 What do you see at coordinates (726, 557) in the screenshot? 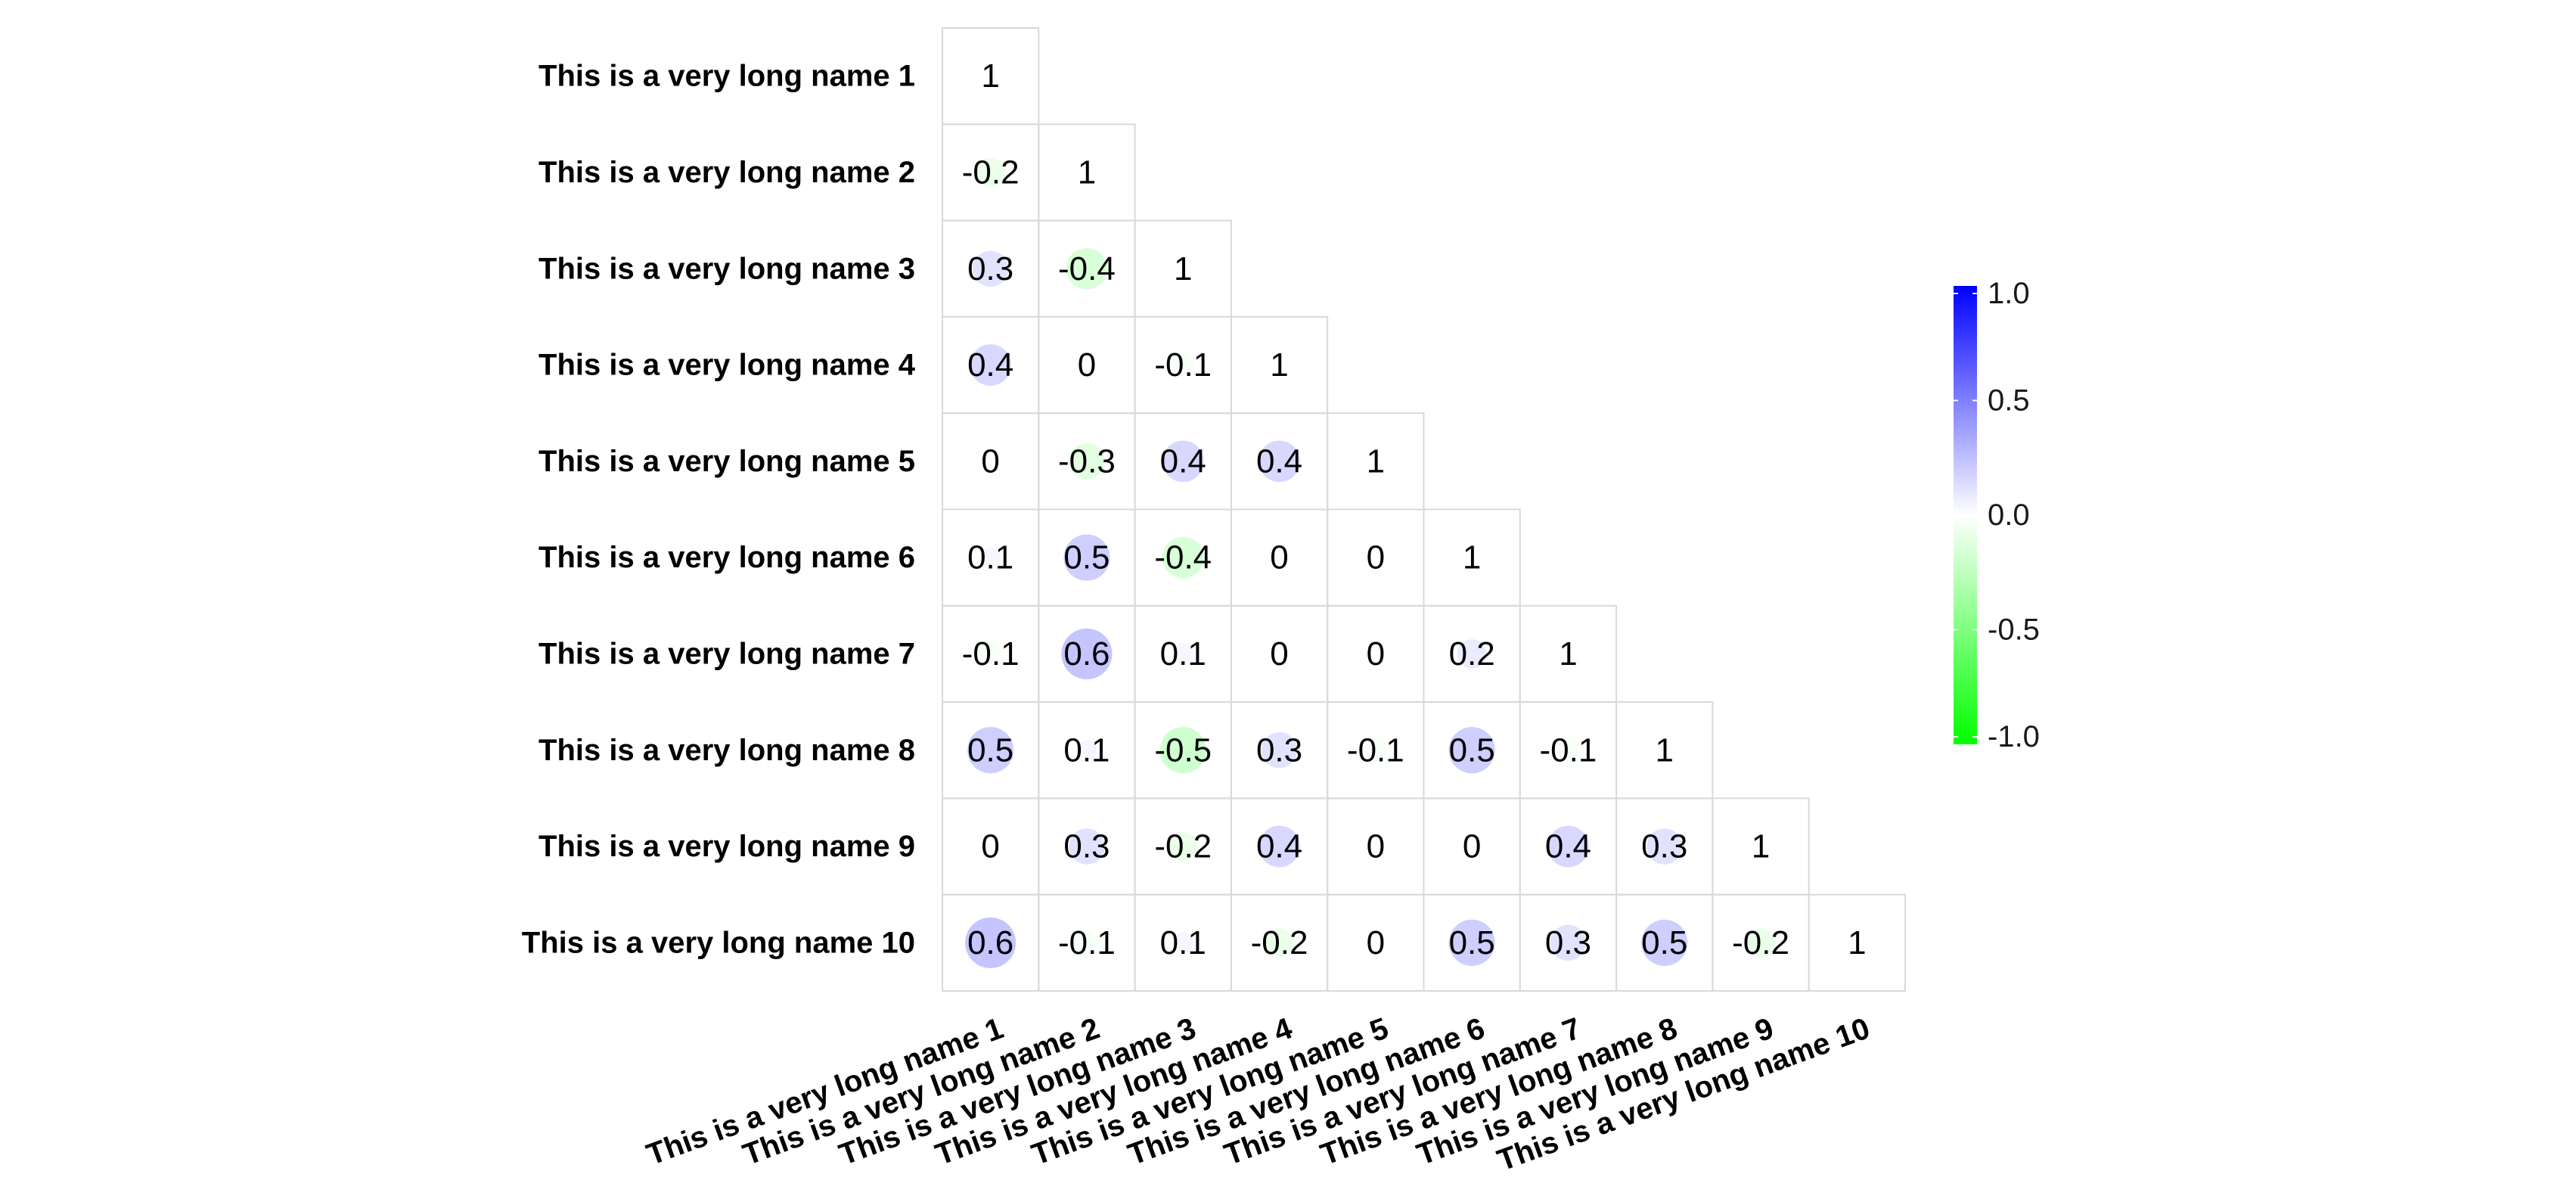
I see `row-label: This is a very long name 6` at bounding box center [726, 557].